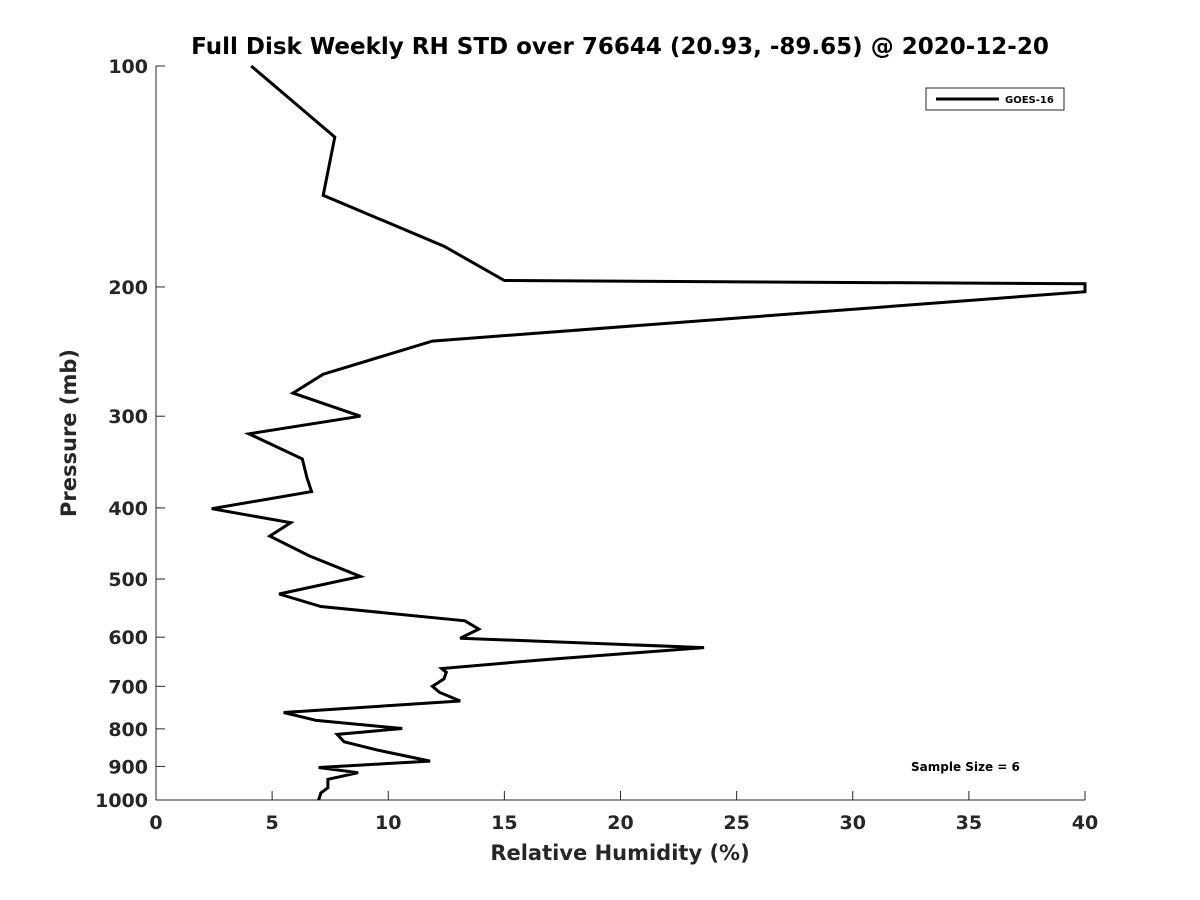  I want to click on y-tick-label: 600, so click(128, 638).